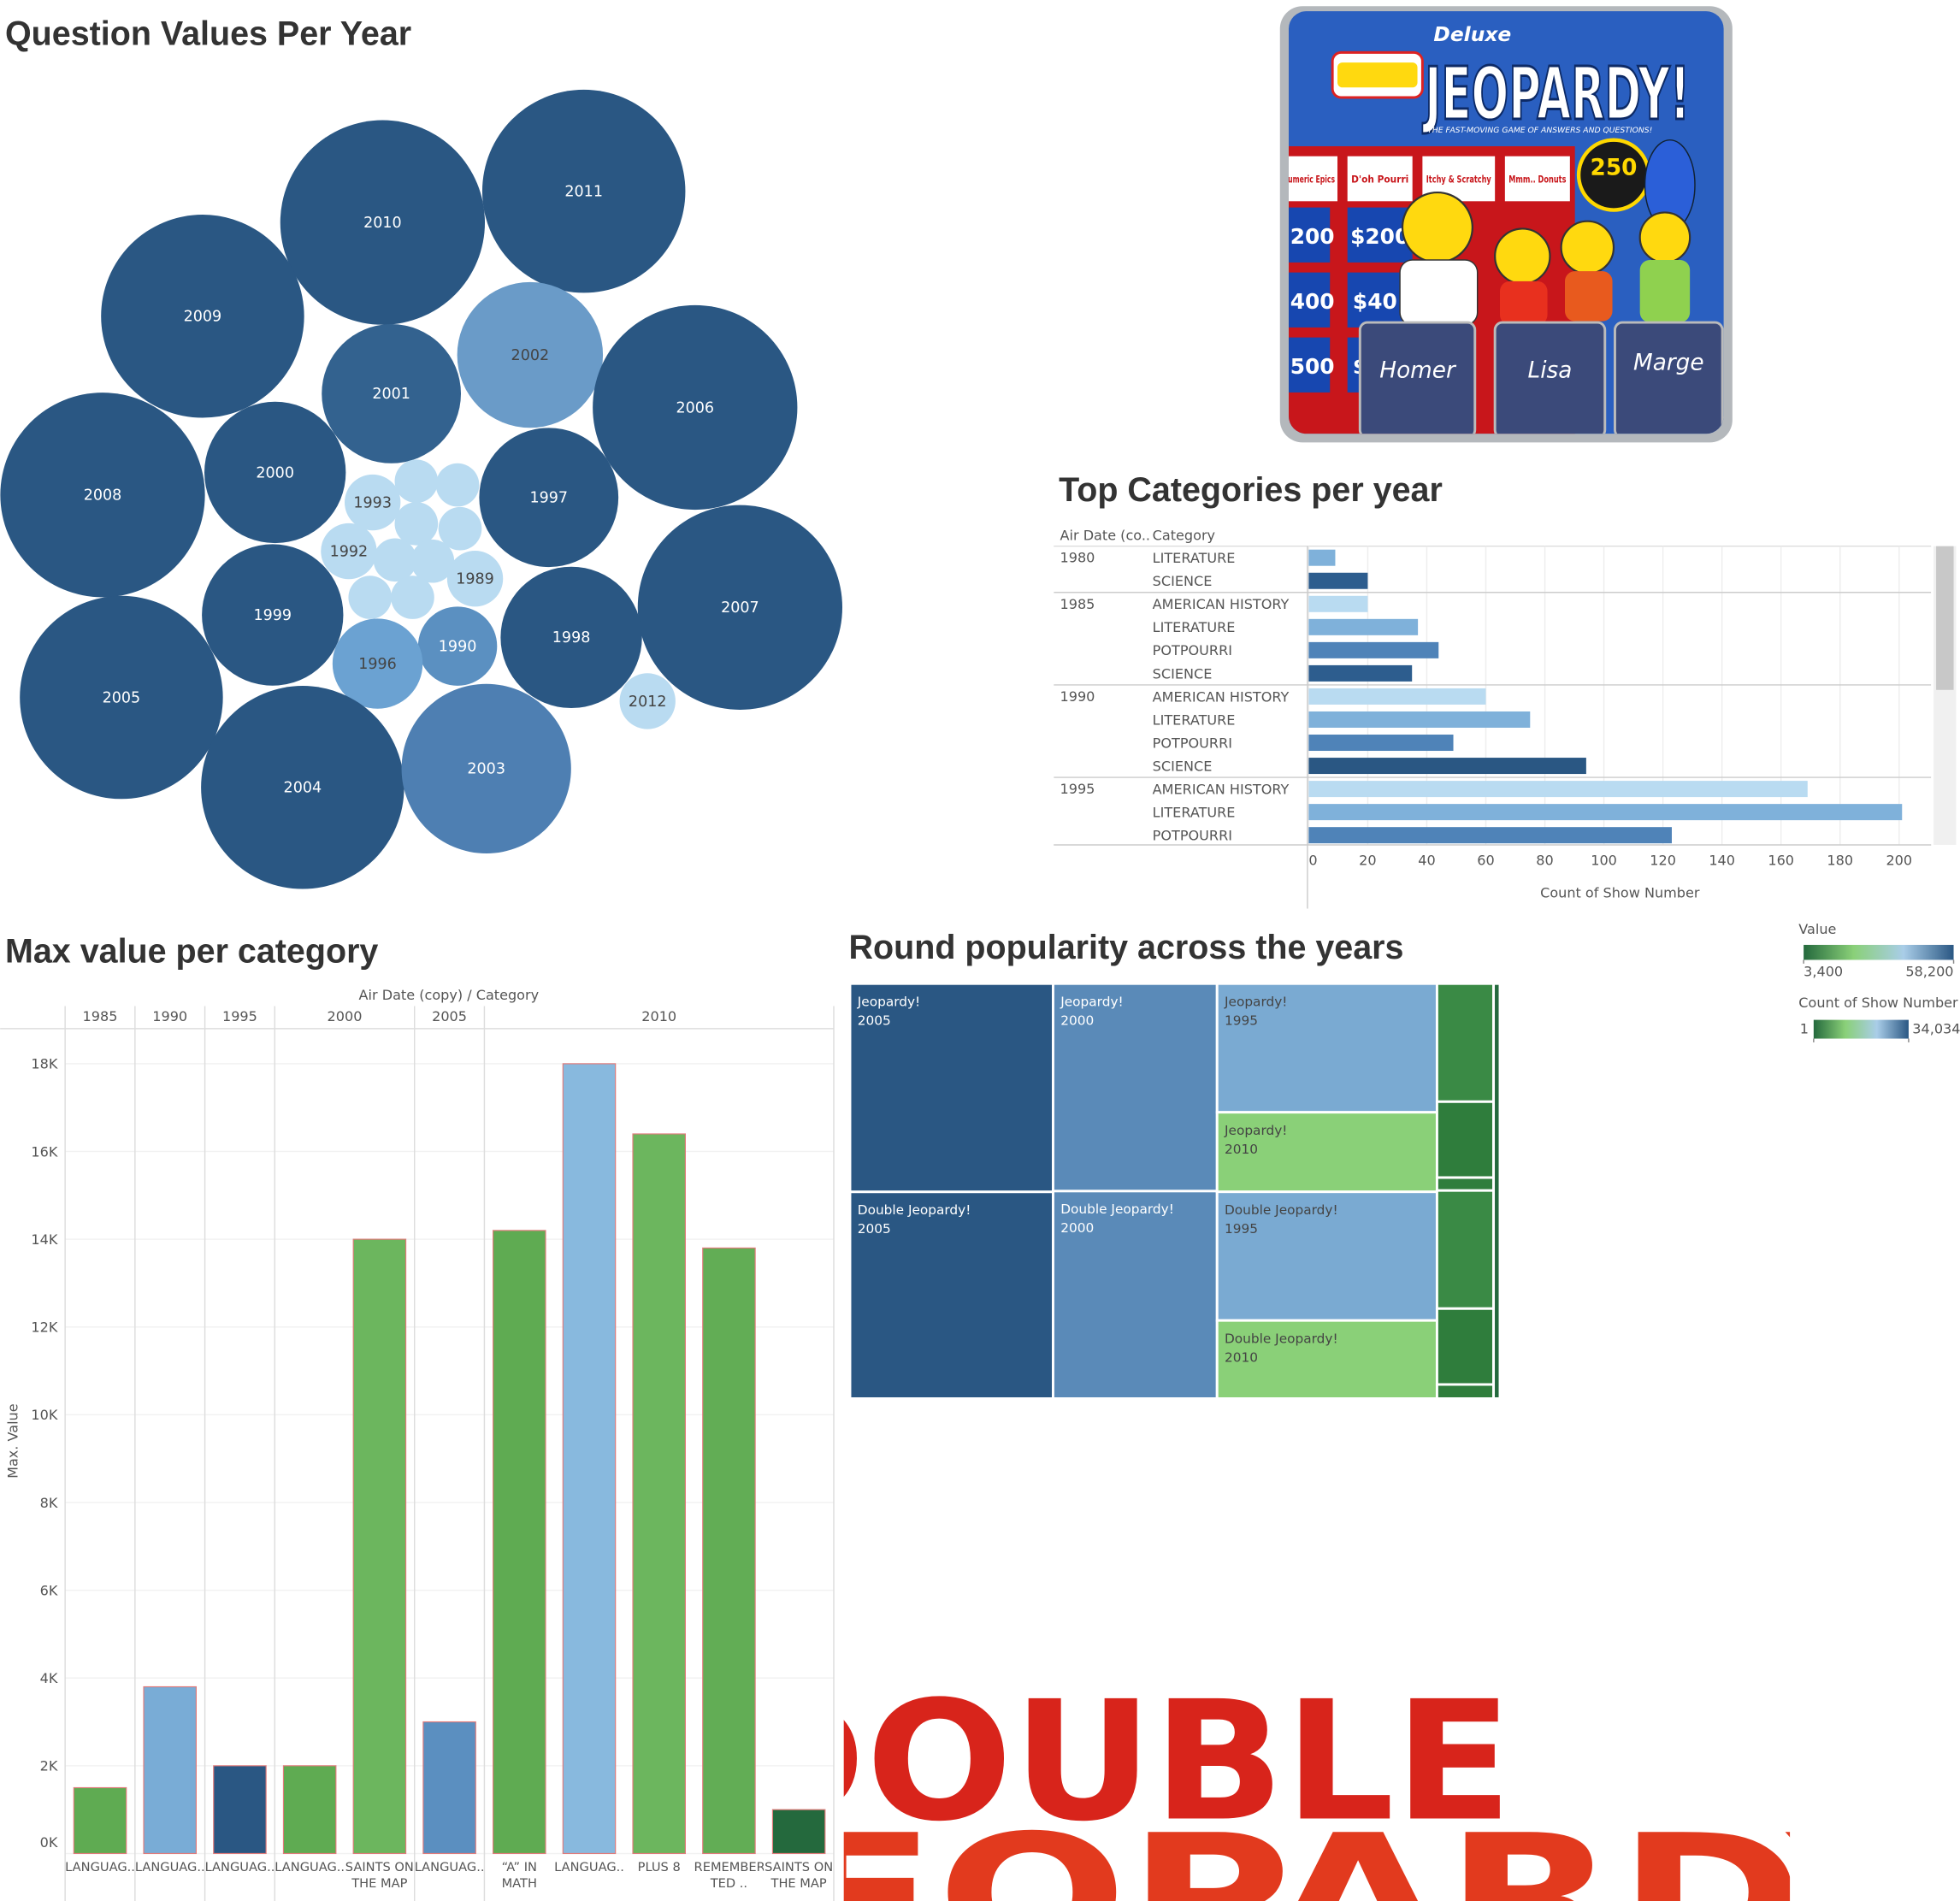  I want to click on legend-label: 1, so click(1805, 1029).